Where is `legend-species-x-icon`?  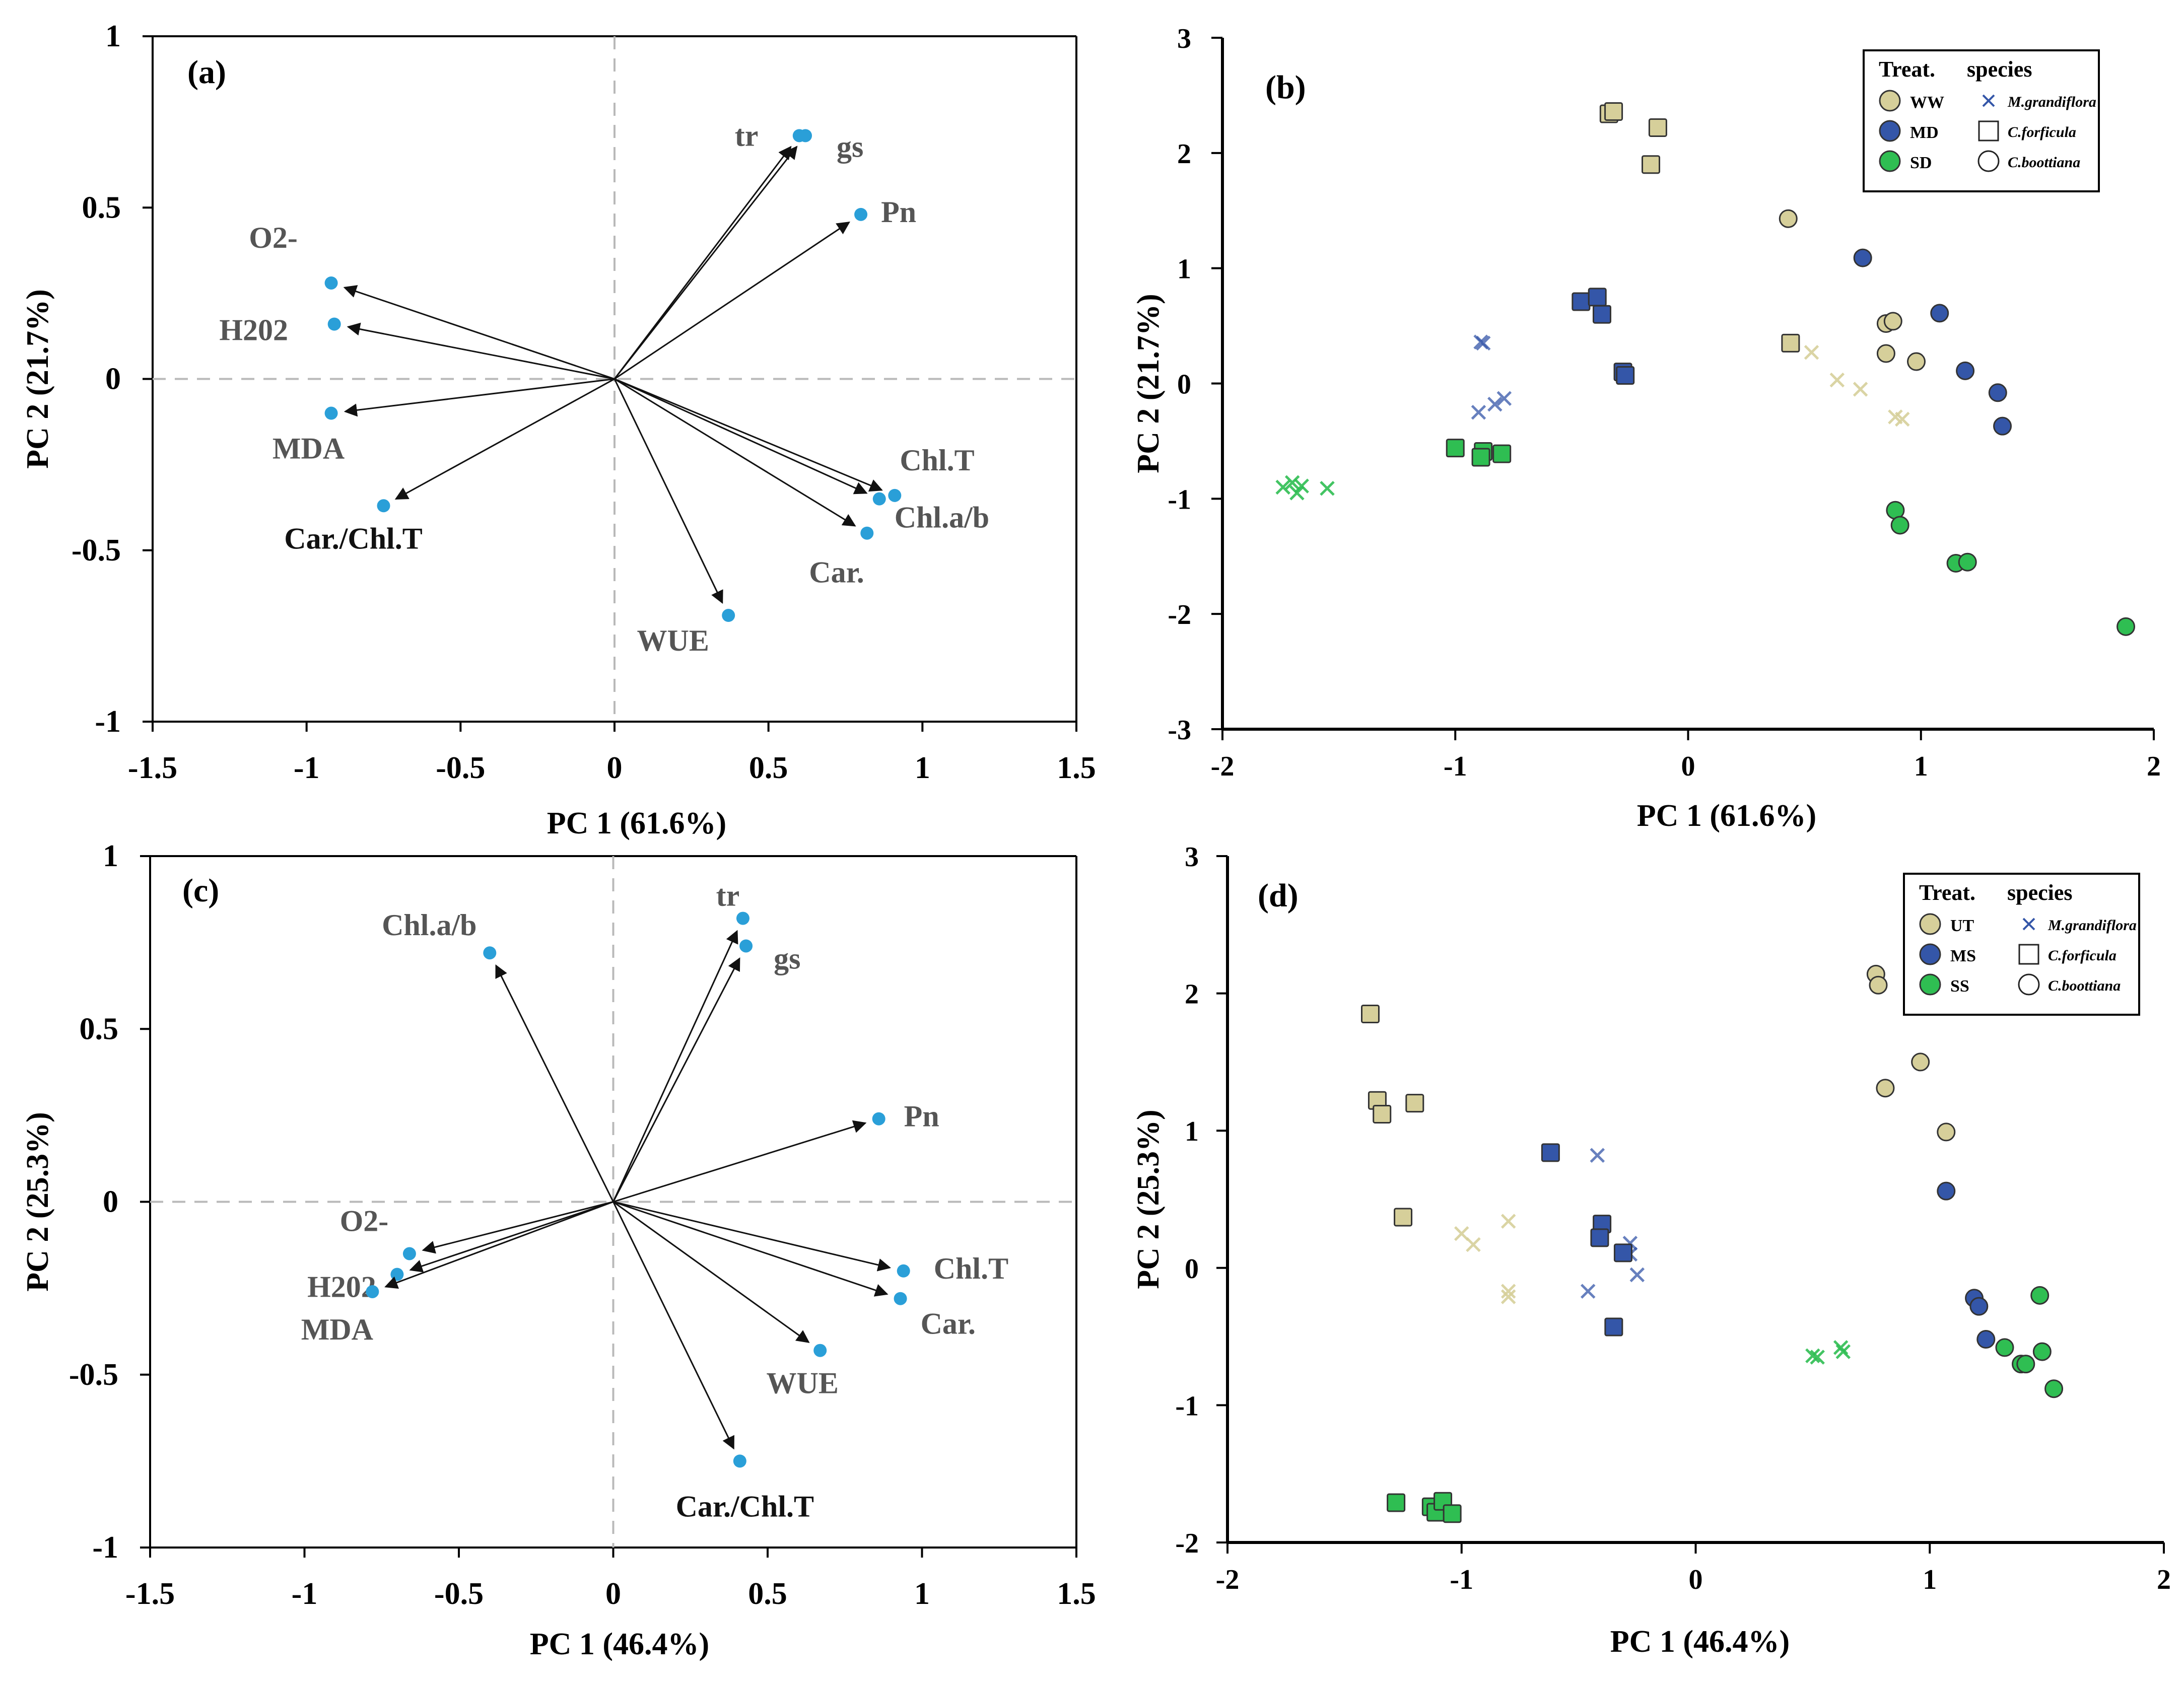 legend-species-x-icon is located at coordinates (2028, 925).